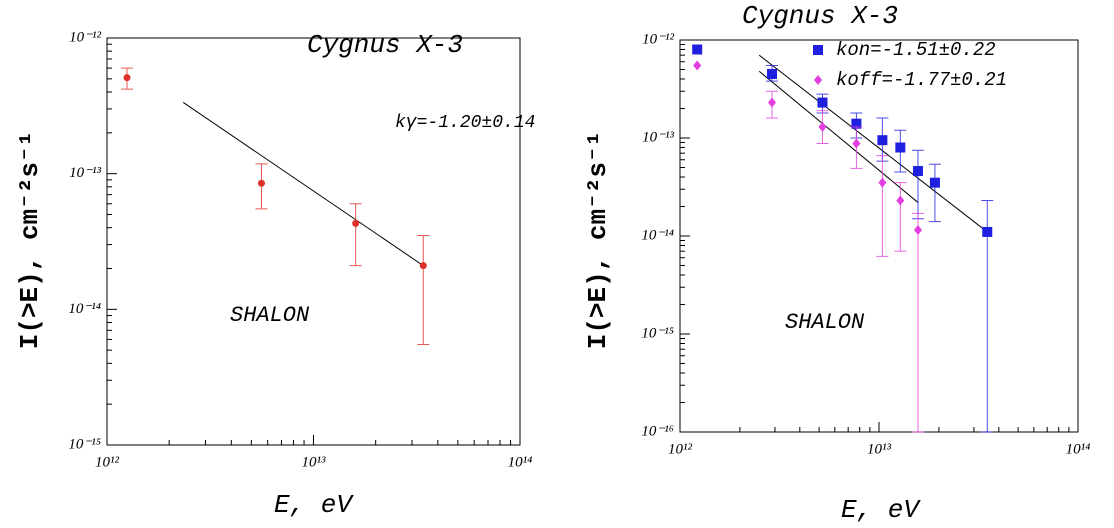  Describe the element at coordinates (657, 431) in the screenshot. I see `y-tick-label: 10⁻¹⁶` at that location.